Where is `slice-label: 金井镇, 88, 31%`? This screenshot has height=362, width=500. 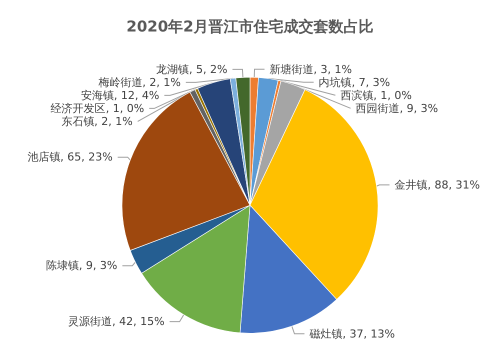
slice-label: 金井镇, 88, 31% is located at coordinates (437, 185).